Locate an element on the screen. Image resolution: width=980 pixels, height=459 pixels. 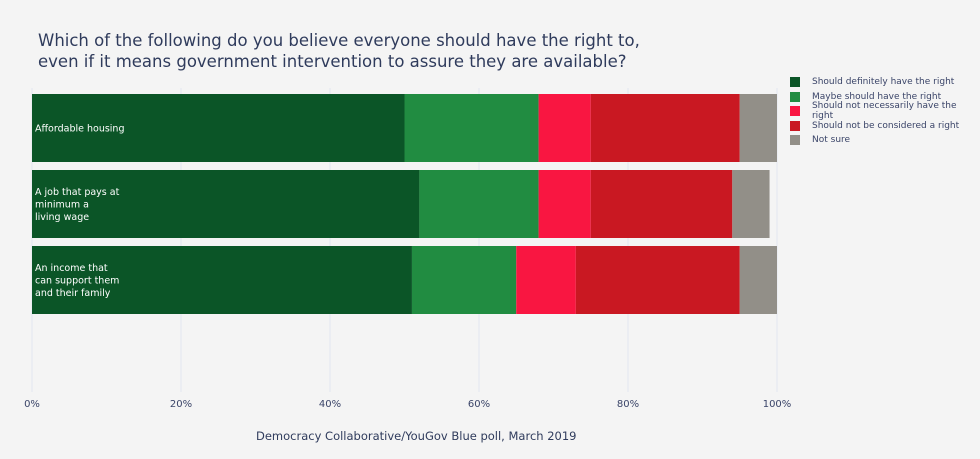
legend-label: Should not be considered a right is located at coordinates (886, 125).